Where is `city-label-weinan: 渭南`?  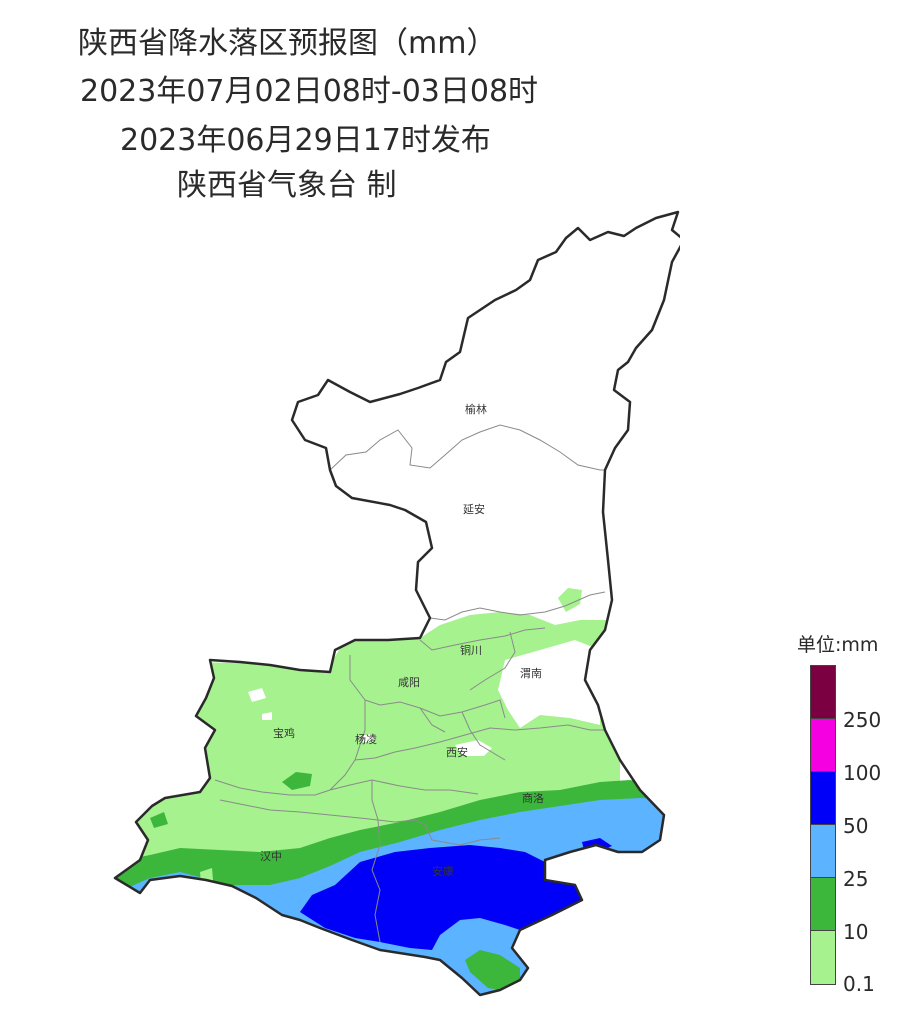 city-label-weinan: 渭南 is located at coordinates (531, 673).